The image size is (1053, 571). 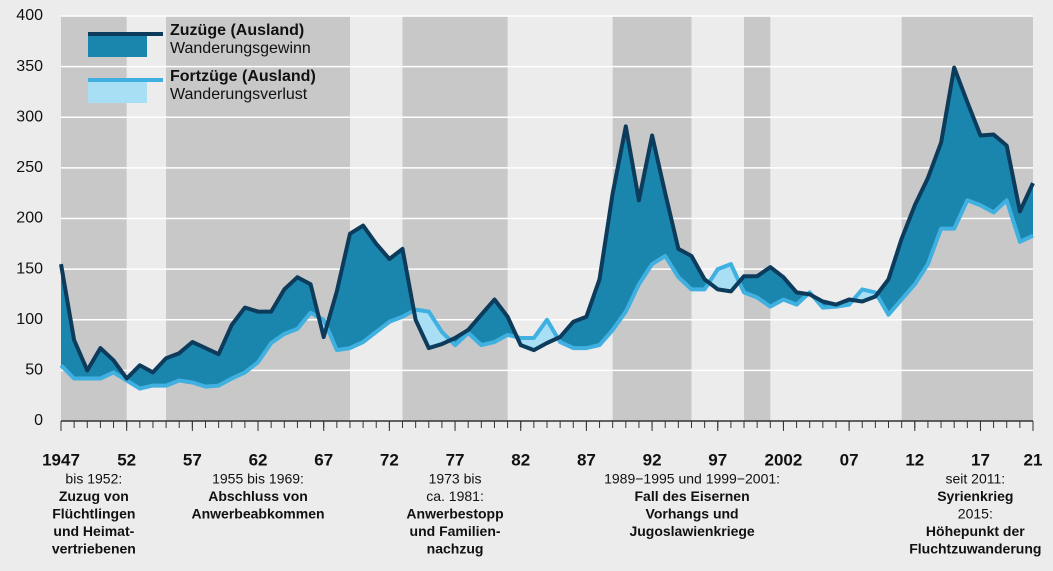 What do you see at coordinates (455, 479) in the screenshot?
I see `period-annotation: 1973 bis` at bounding box center [455, 479].